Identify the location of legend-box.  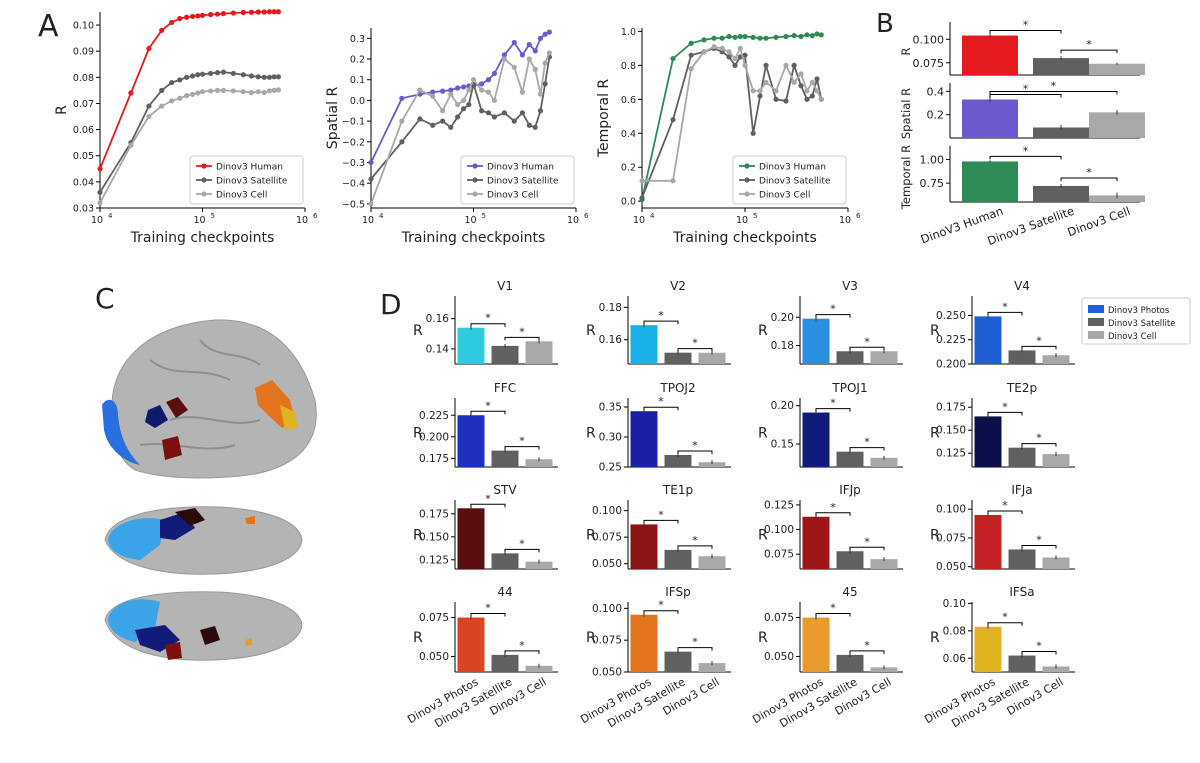
(789, 180).